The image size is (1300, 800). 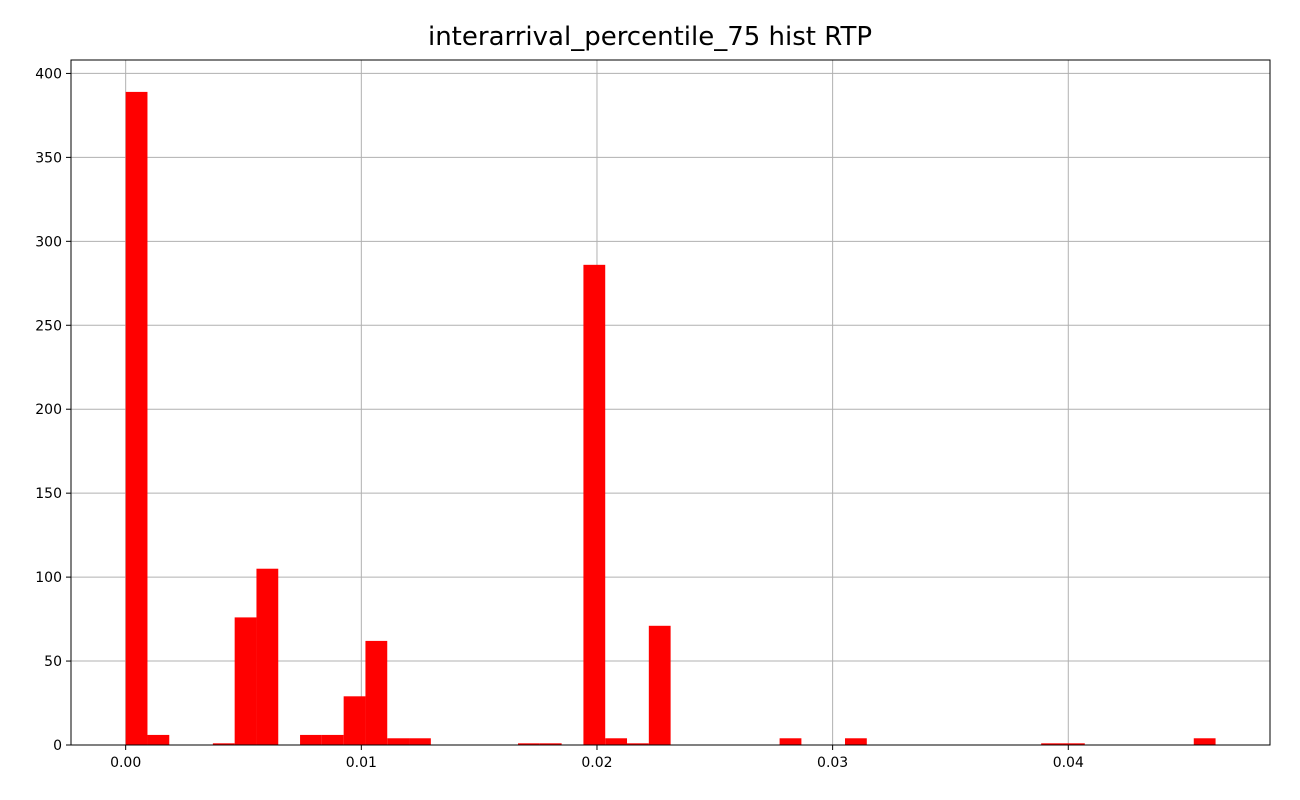 What do you see at coordinates (48, 74) in the screenshot?
I see `y-tick-label: 400` at bounding box center [48, 74].